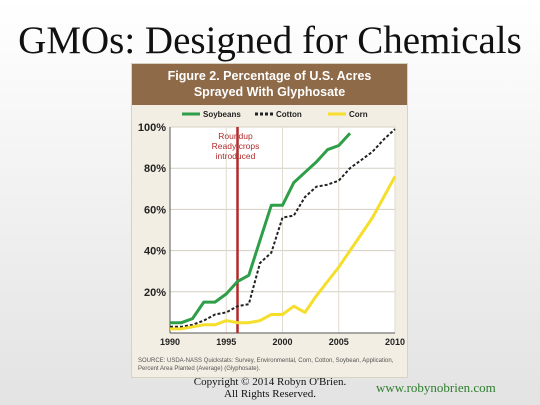 This screenshot has height=405, width=540. Describe the element at coordinates (170, 342) in the screenshot. I see `x-tick-label: 1990` at that location.